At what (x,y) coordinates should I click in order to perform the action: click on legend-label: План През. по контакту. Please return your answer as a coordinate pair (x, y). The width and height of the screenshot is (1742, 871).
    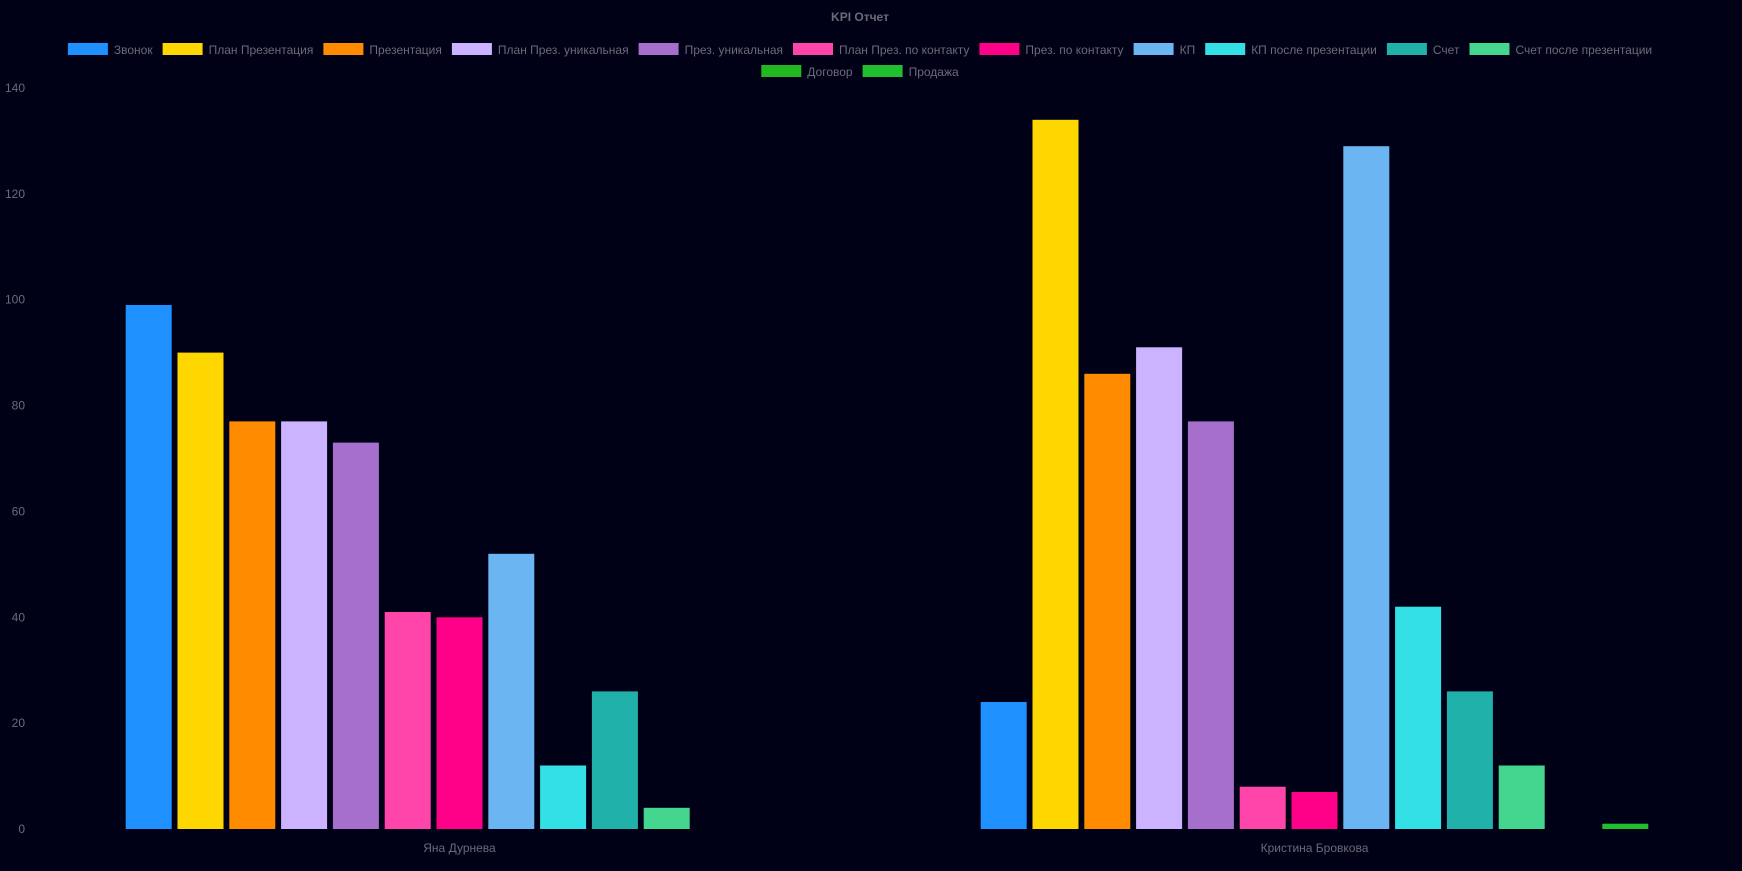
    Looking at the image, I should click on (904, 50).